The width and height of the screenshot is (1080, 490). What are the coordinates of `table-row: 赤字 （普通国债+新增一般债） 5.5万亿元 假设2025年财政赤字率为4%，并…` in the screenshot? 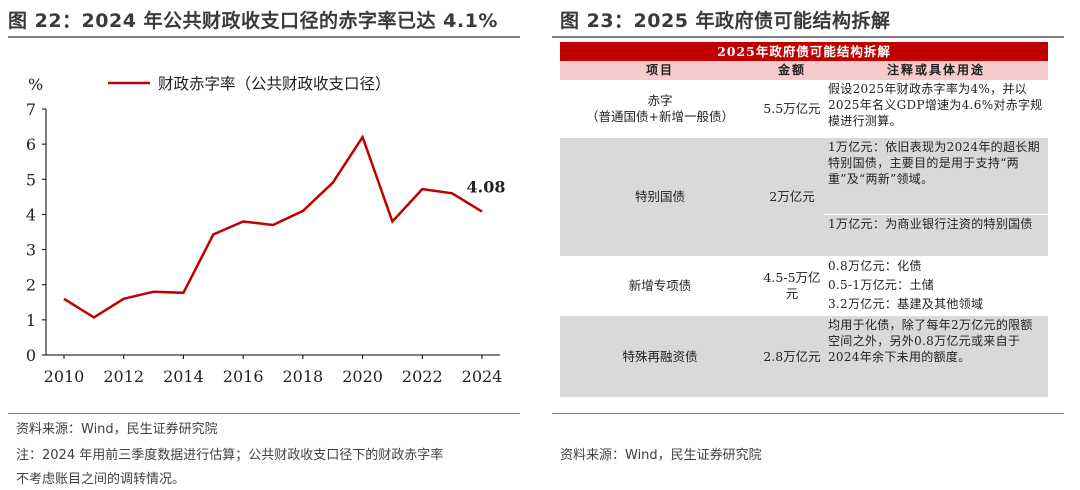 It's located at (804, 109).